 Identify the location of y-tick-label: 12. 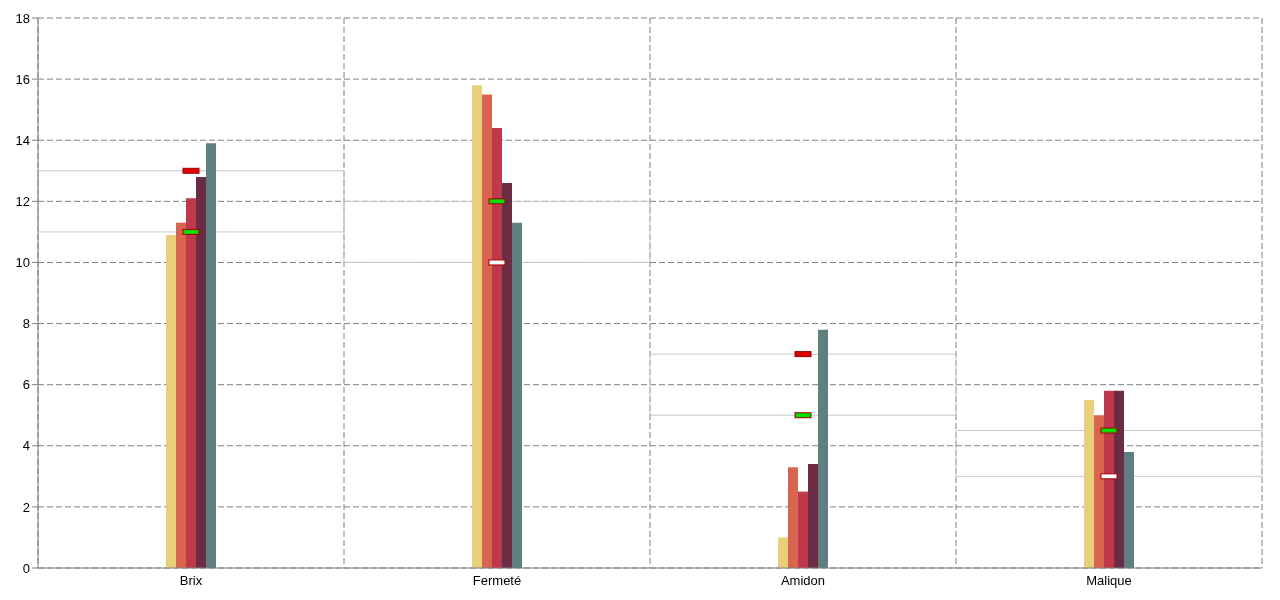
(22, 201).